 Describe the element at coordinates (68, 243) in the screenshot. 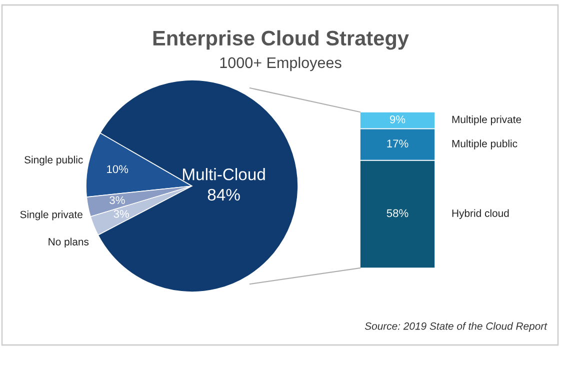

I see `slice-label: No plans` at that location.